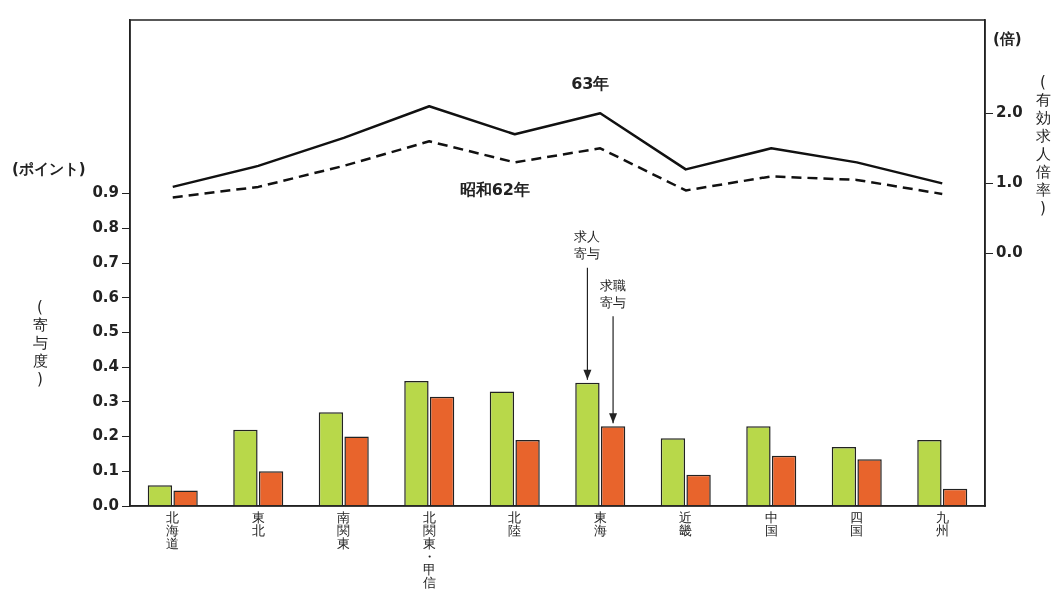  I want to click on x-tick-label: 東海, so click(600, 523).